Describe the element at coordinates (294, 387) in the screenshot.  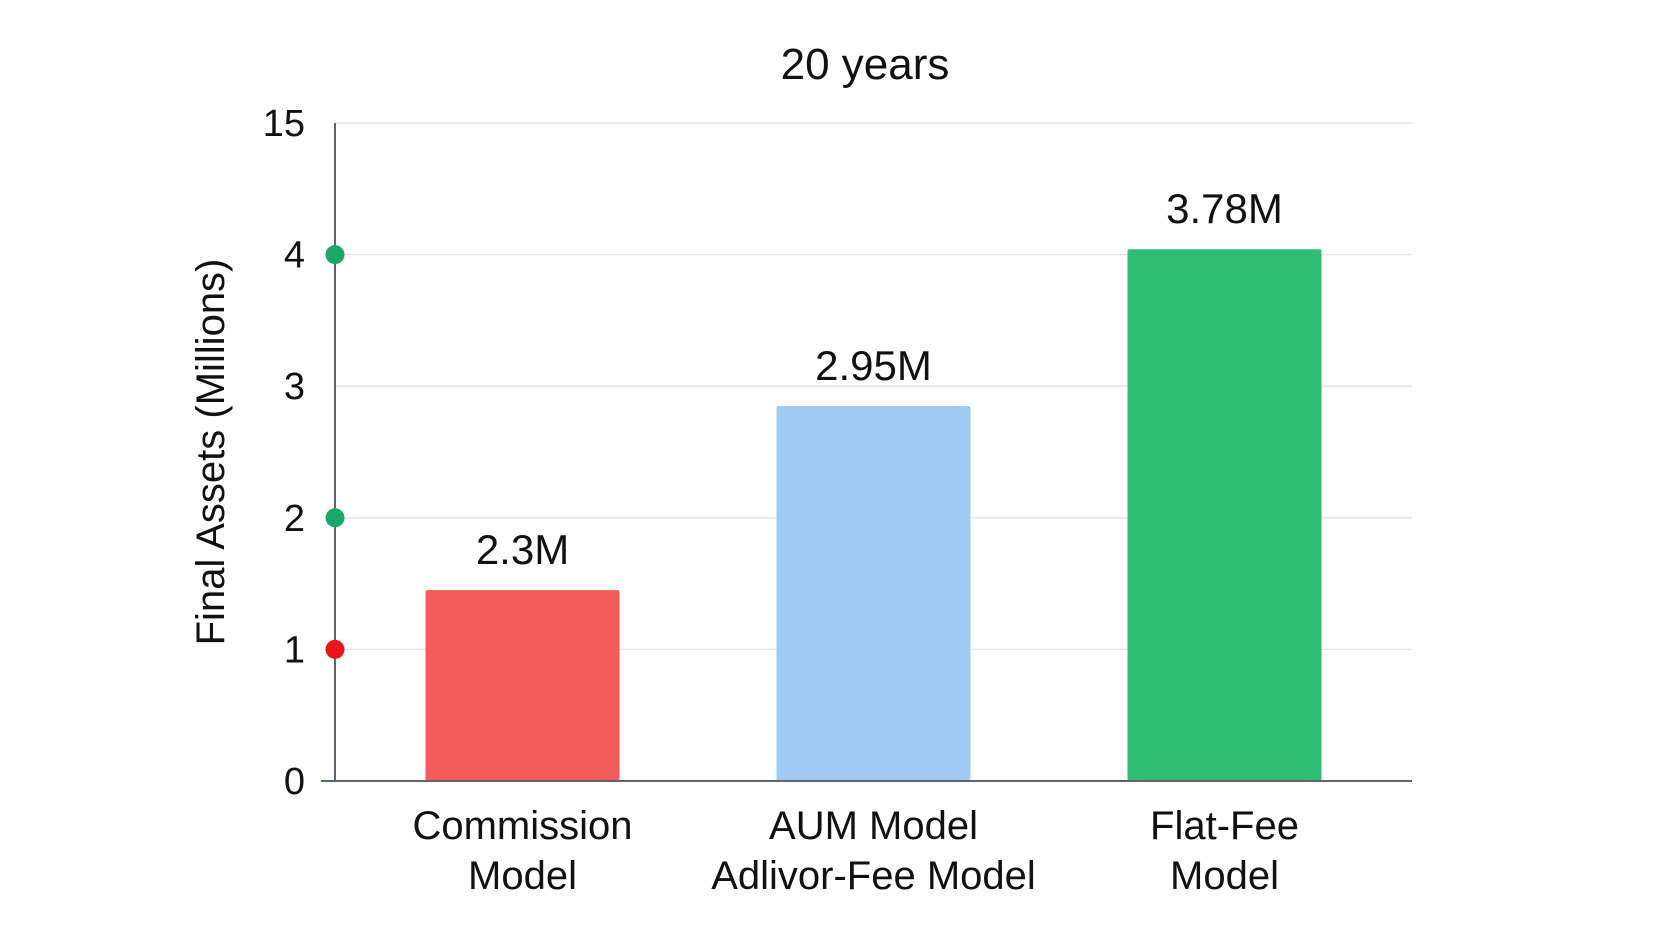
I see `y-tick-label: 3` at that location.